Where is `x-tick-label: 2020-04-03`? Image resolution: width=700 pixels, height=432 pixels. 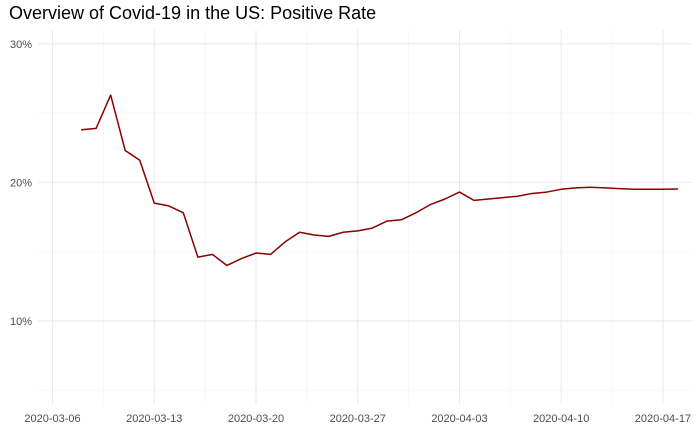 x-tick-label: 2020-04-03 is located at coordinates (459, 419).